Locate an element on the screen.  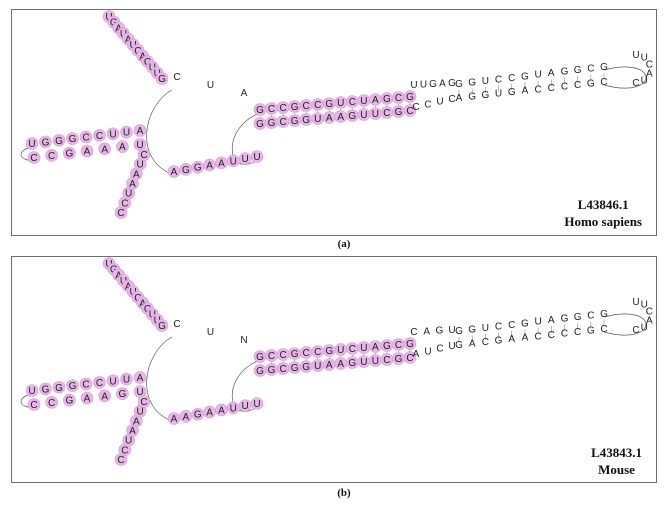
nucleotide-hairpin-2-a: C is located at coordinates (649, 65).